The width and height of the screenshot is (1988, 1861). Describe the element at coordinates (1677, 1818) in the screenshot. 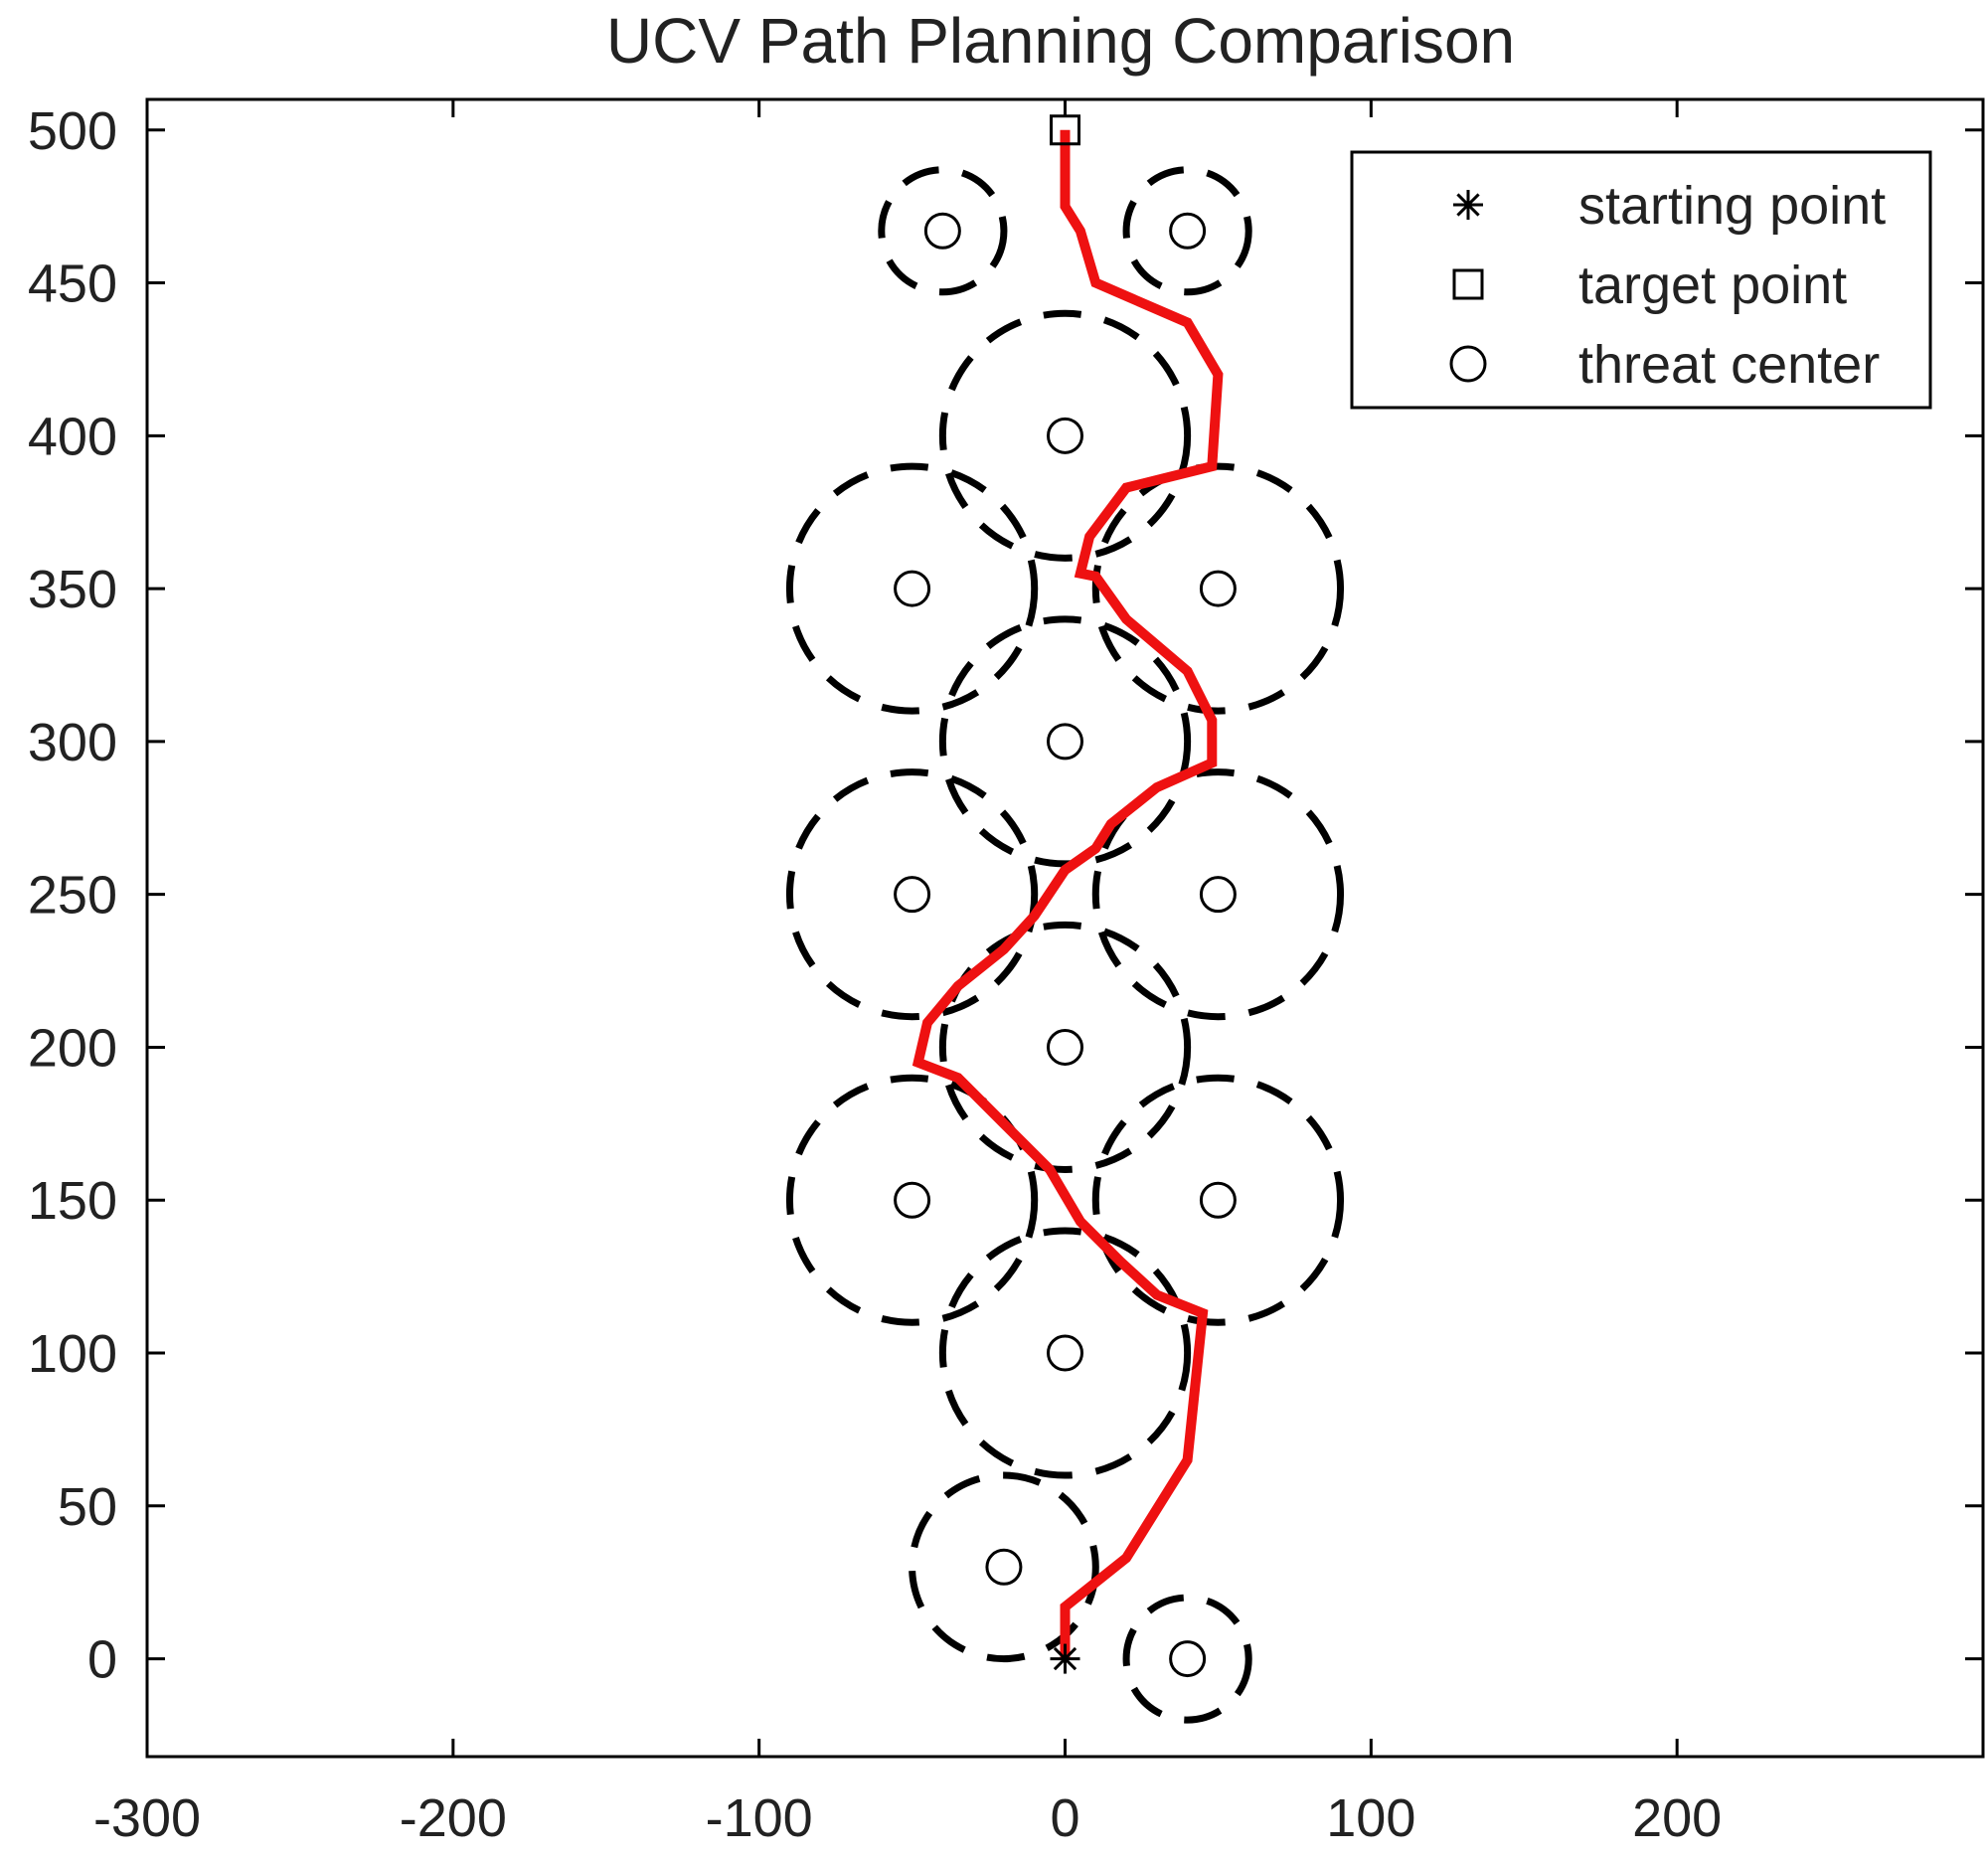

I see `x-tick-label: 200` at that location.